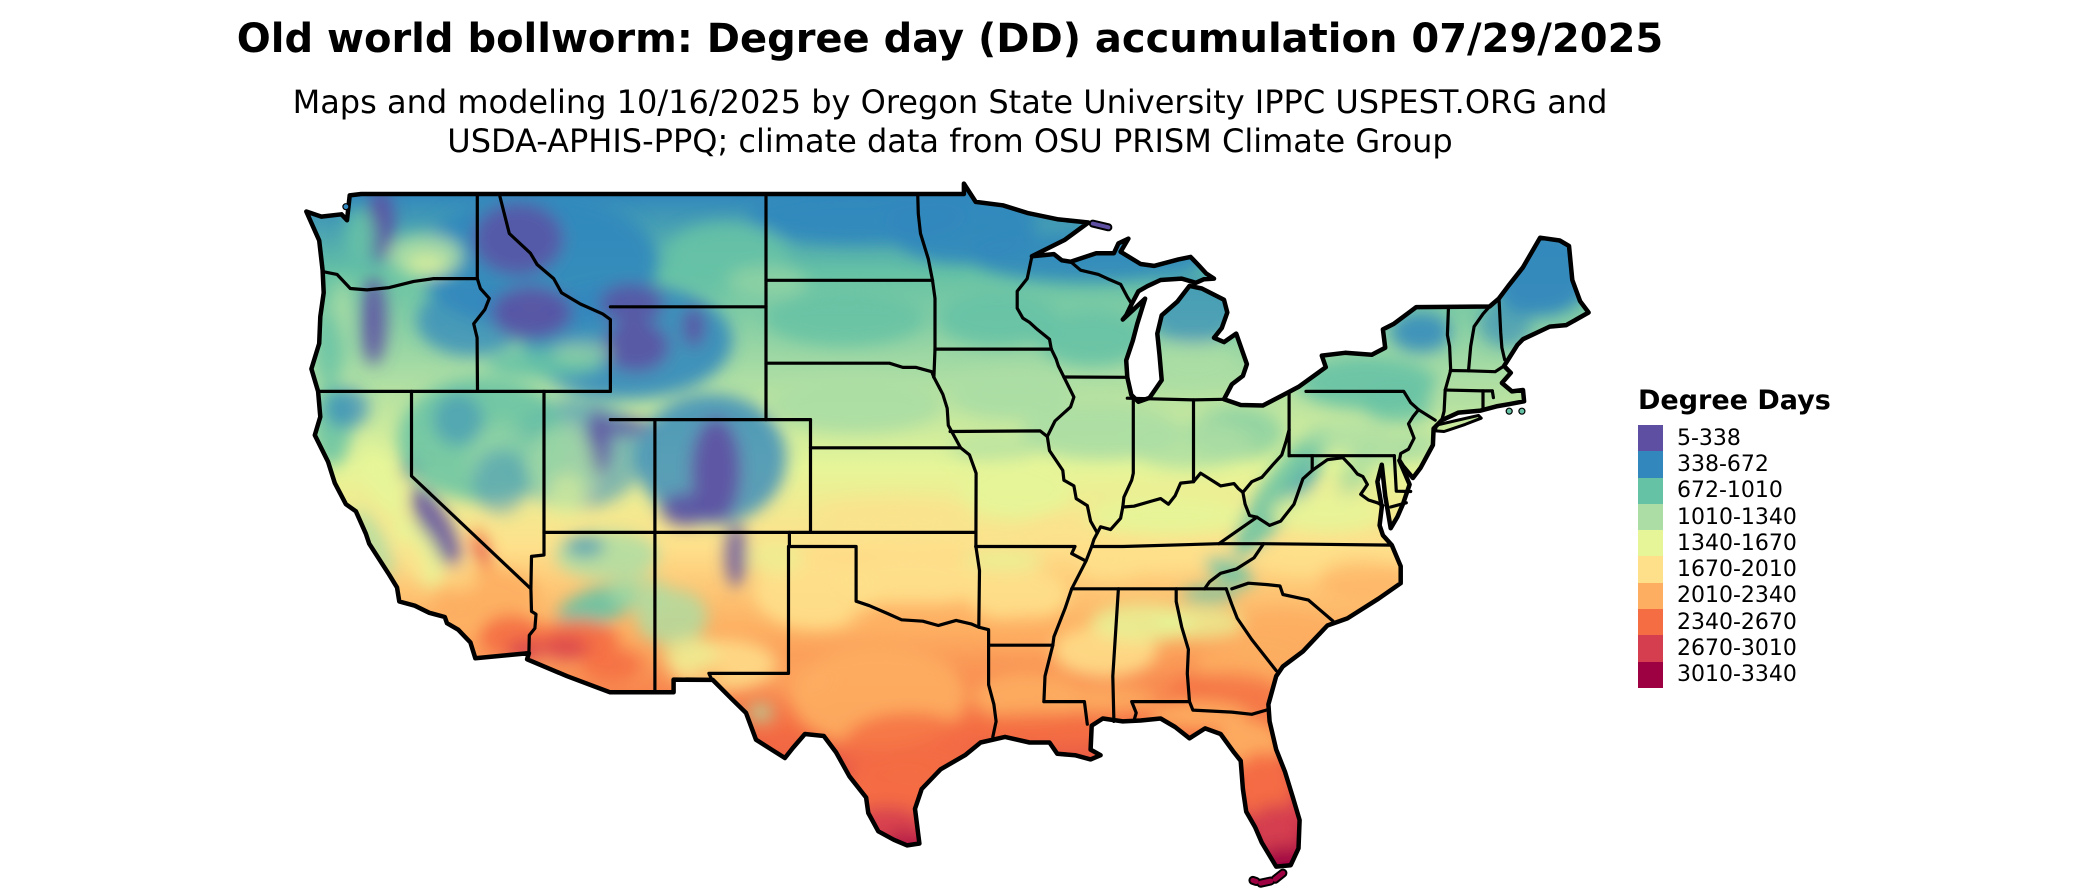 This screenshot has height=892, width=2100. What do you see at coordinates (1458, 423) in the screenshot?
I see `long-island-outline` at bounding box center [1458, 423].